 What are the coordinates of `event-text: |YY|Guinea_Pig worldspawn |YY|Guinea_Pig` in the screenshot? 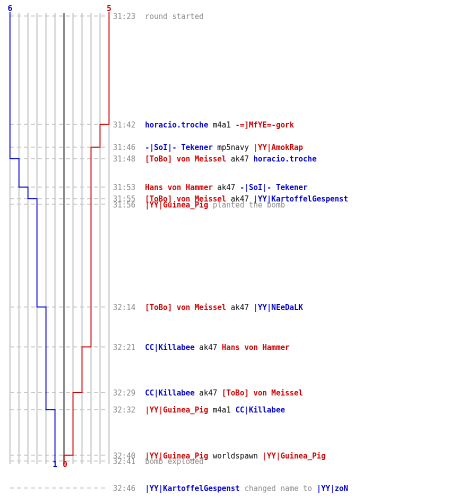 It's located at (235, 456).